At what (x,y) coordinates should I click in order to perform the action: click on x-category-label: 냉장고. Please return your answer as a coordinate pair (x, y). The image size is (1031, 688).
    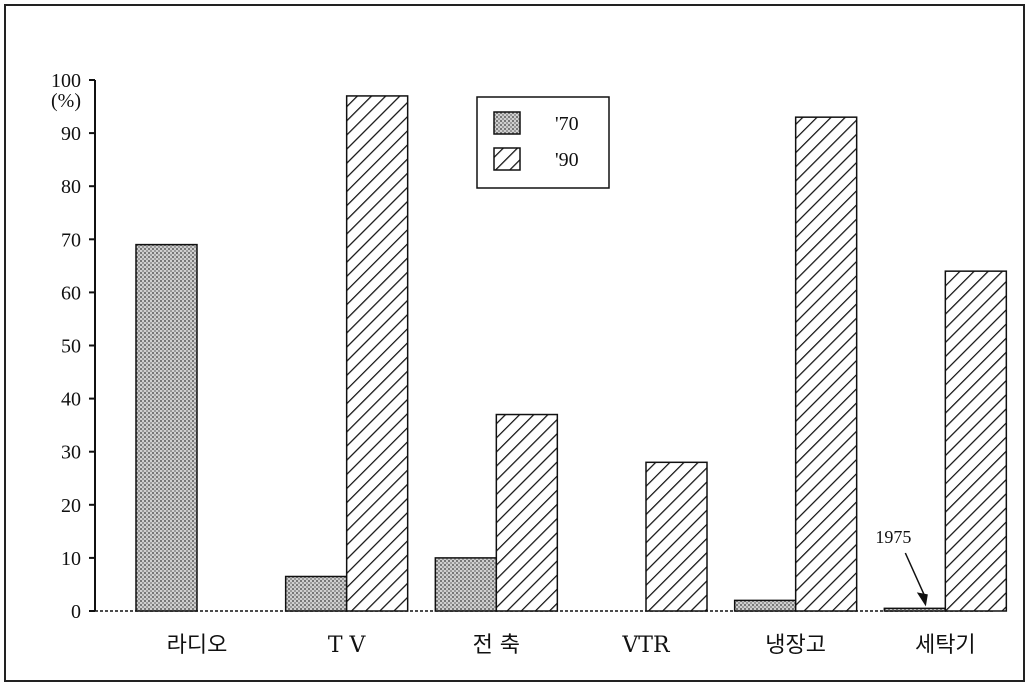
    Looking at the image, I should click on (795, 645).